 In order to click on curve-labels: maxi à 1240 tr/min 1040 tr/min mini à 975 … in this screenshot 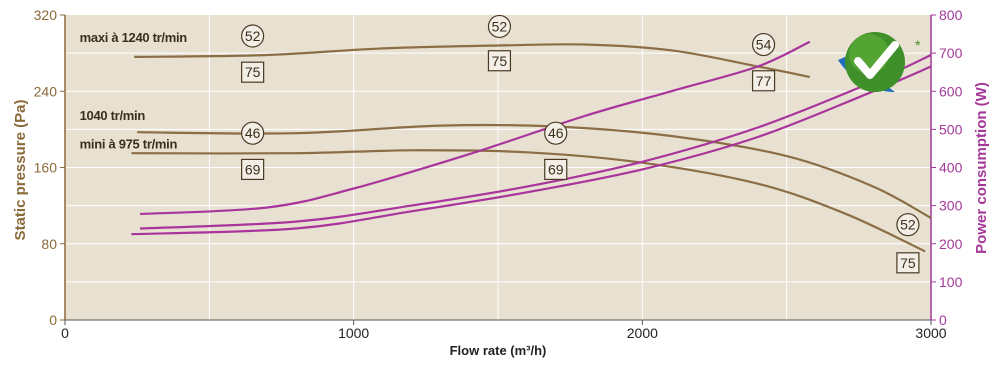, I will do `click(134, 91)`.